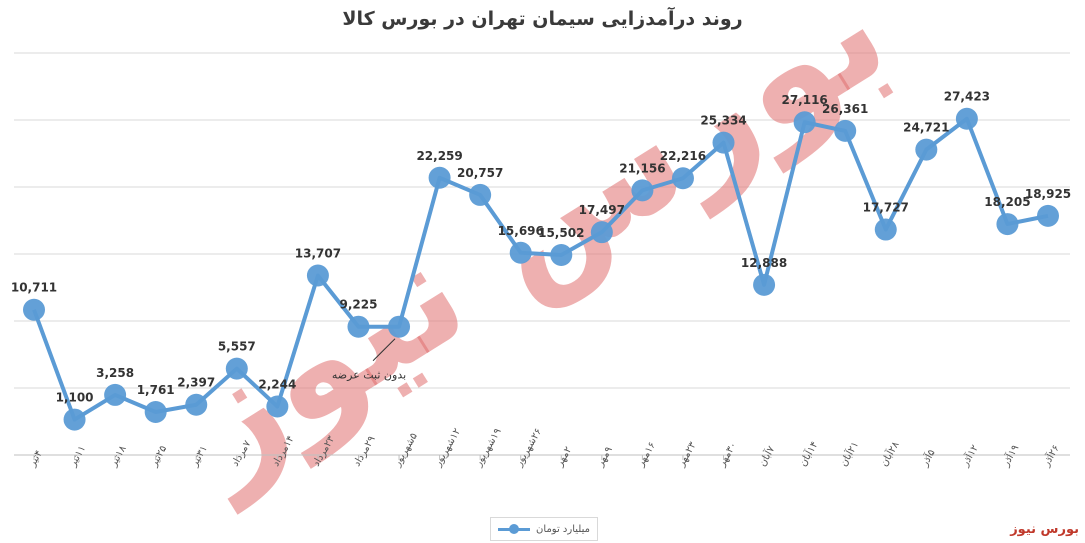 The image size is (1085, 543). Describe the element at coordinates (358, 305) in the screenshot. I see `data-label: 9,225` at that location.